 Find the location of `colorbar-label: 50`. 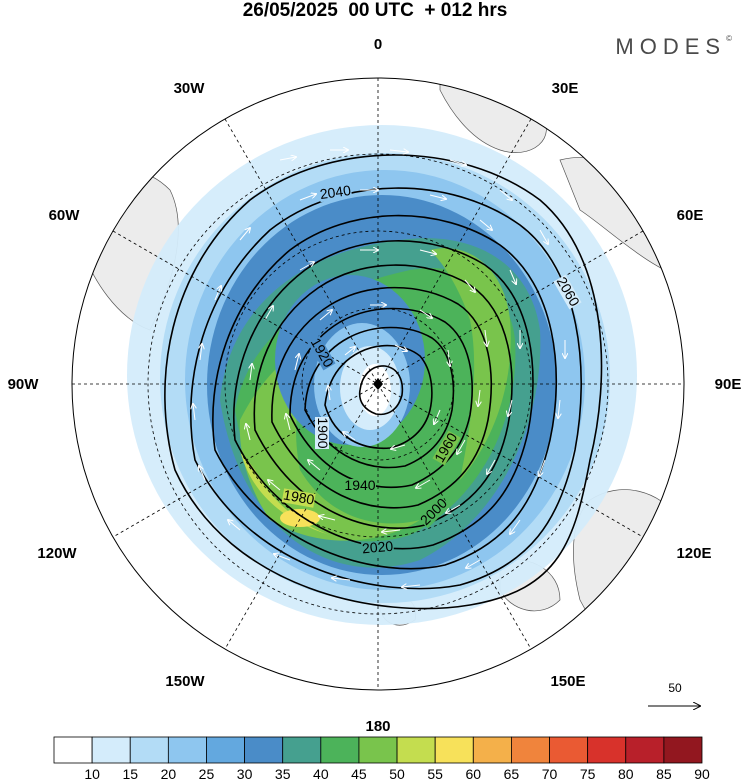

colorbar-label: 50 is located at coordinates (397, 774).